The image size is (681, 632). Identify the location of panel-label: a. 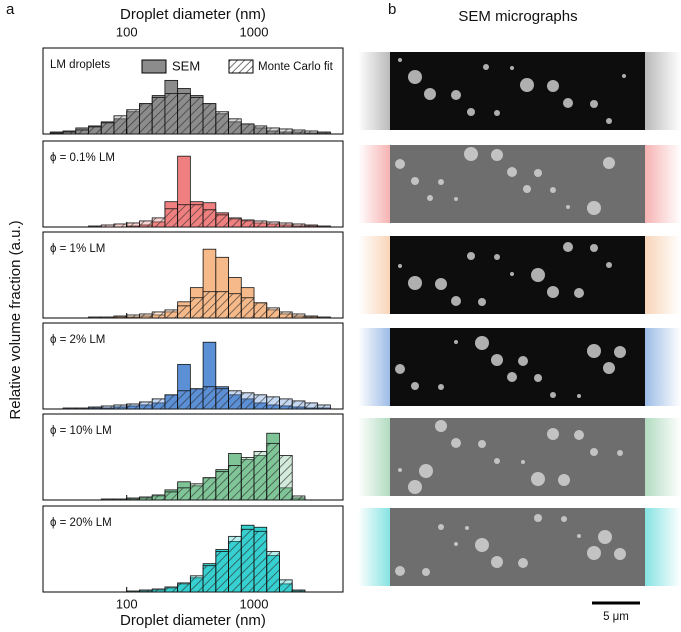
(10, 9).